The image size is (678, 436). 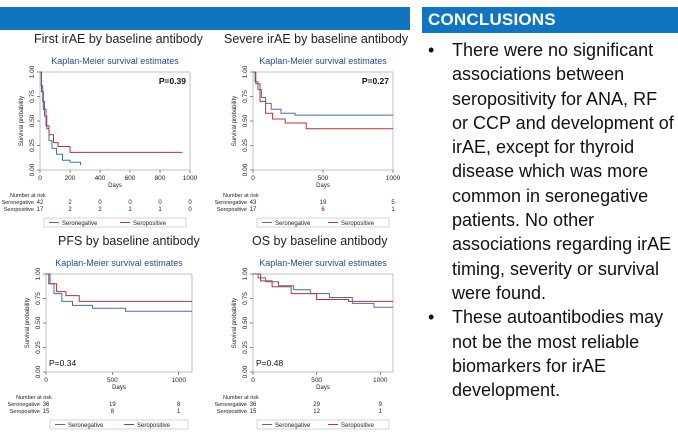 I want to click on x-tick-label: 600, so click(x=130, y=178).